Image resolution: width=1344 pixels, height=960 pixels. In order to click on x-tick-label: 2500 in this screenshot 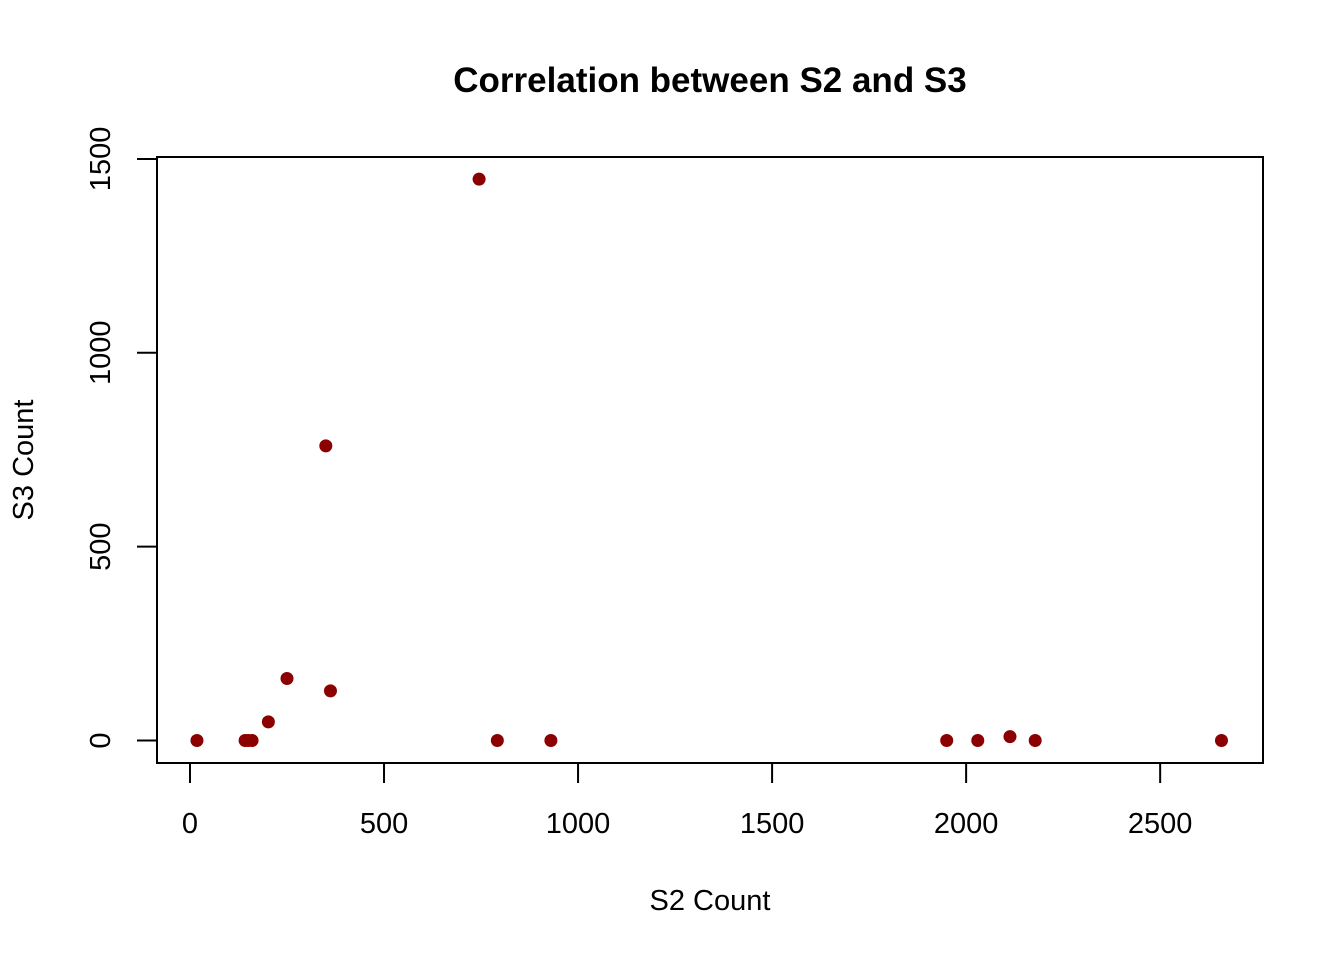, I will do `click(1160, 824)`.